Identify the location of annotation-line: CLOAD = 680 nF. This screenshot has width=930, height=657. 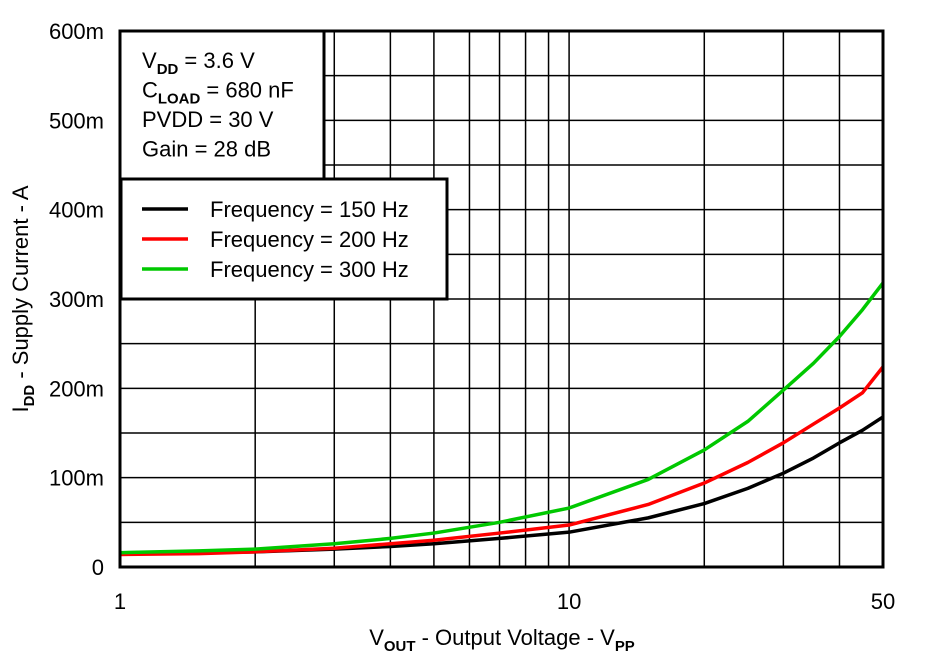
(218, 93).